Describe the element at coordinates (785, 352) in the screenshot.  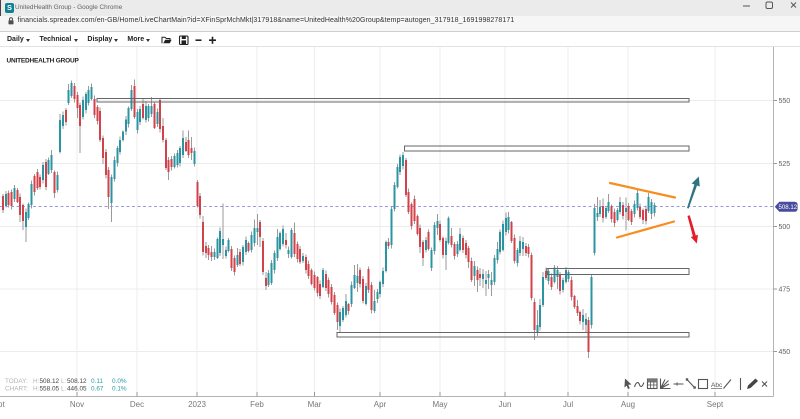
I see `svg-text: 450` at that location.